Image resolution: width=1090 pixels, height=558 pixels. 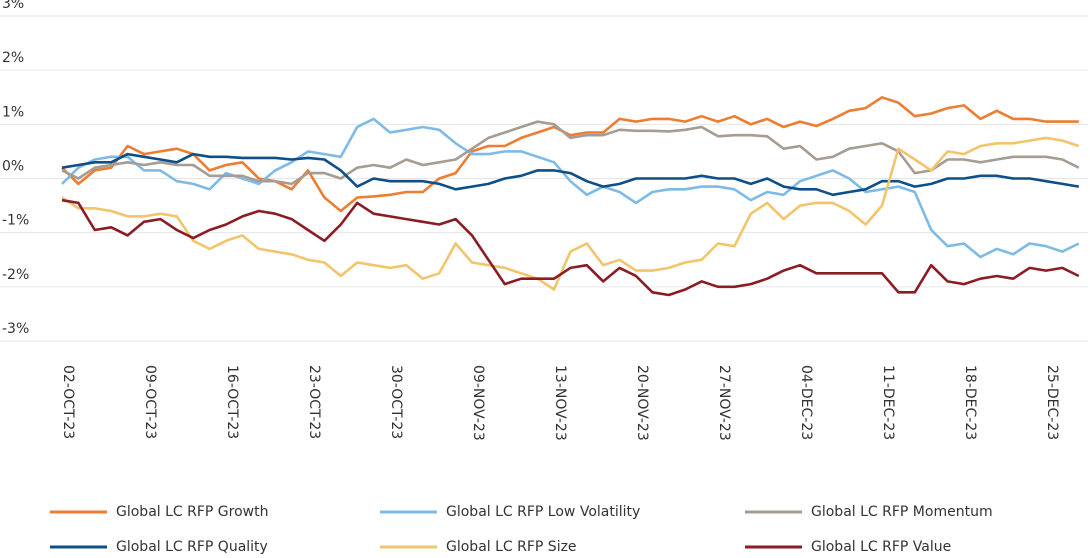 What do you see at coordinates (314, 402) in the screenshot?
I see `x-tick-label: 23-OCT-23` at bounding box center [314, 402].